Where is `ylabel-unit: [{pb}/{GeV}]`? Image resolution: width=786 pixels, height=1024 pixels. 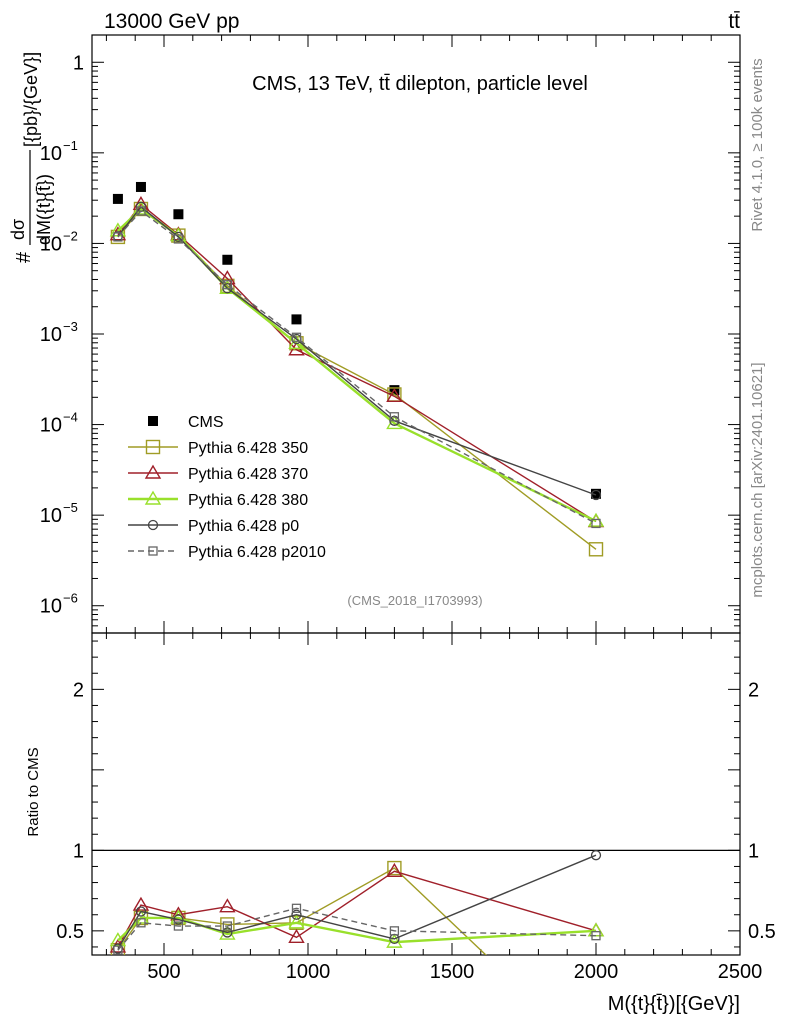
ylabel-unit: [{pb}/{GeV}] is located at coordinates (31, 99).